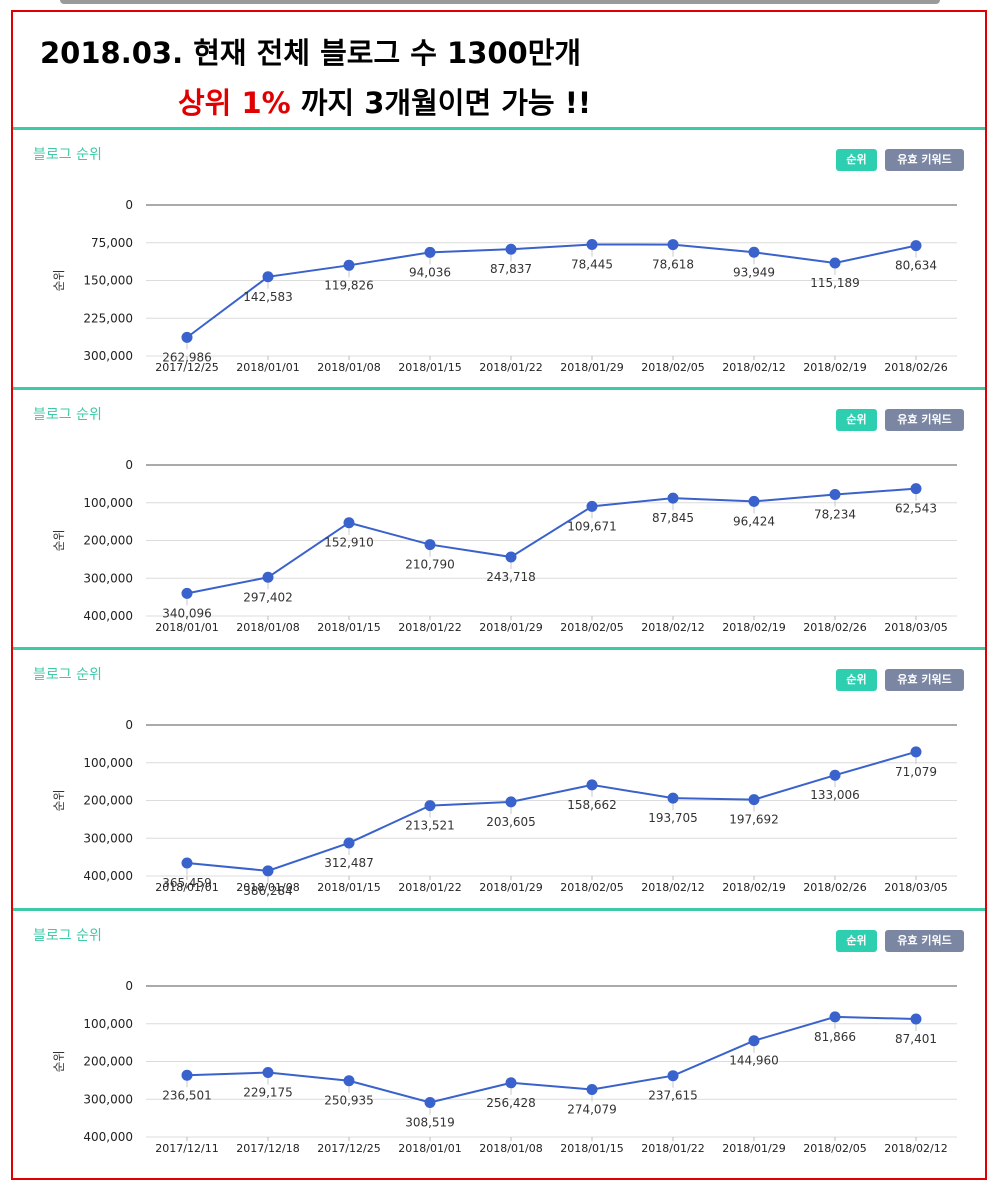 The width and height of the screenshot is (1000, 1186). What do you see at coordinates (187, 357) in the screenshot?
I see `data-label: 262,986` at bounding box center [187, 357].